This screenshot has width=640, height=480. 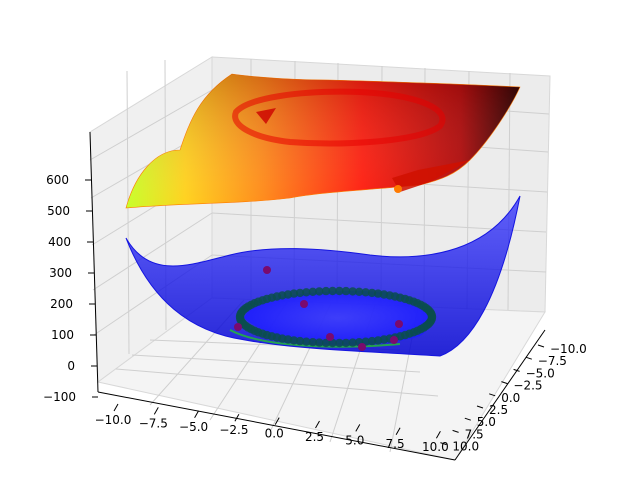 I want to click on z-tick-label: 100, so click(x=62, y=335).